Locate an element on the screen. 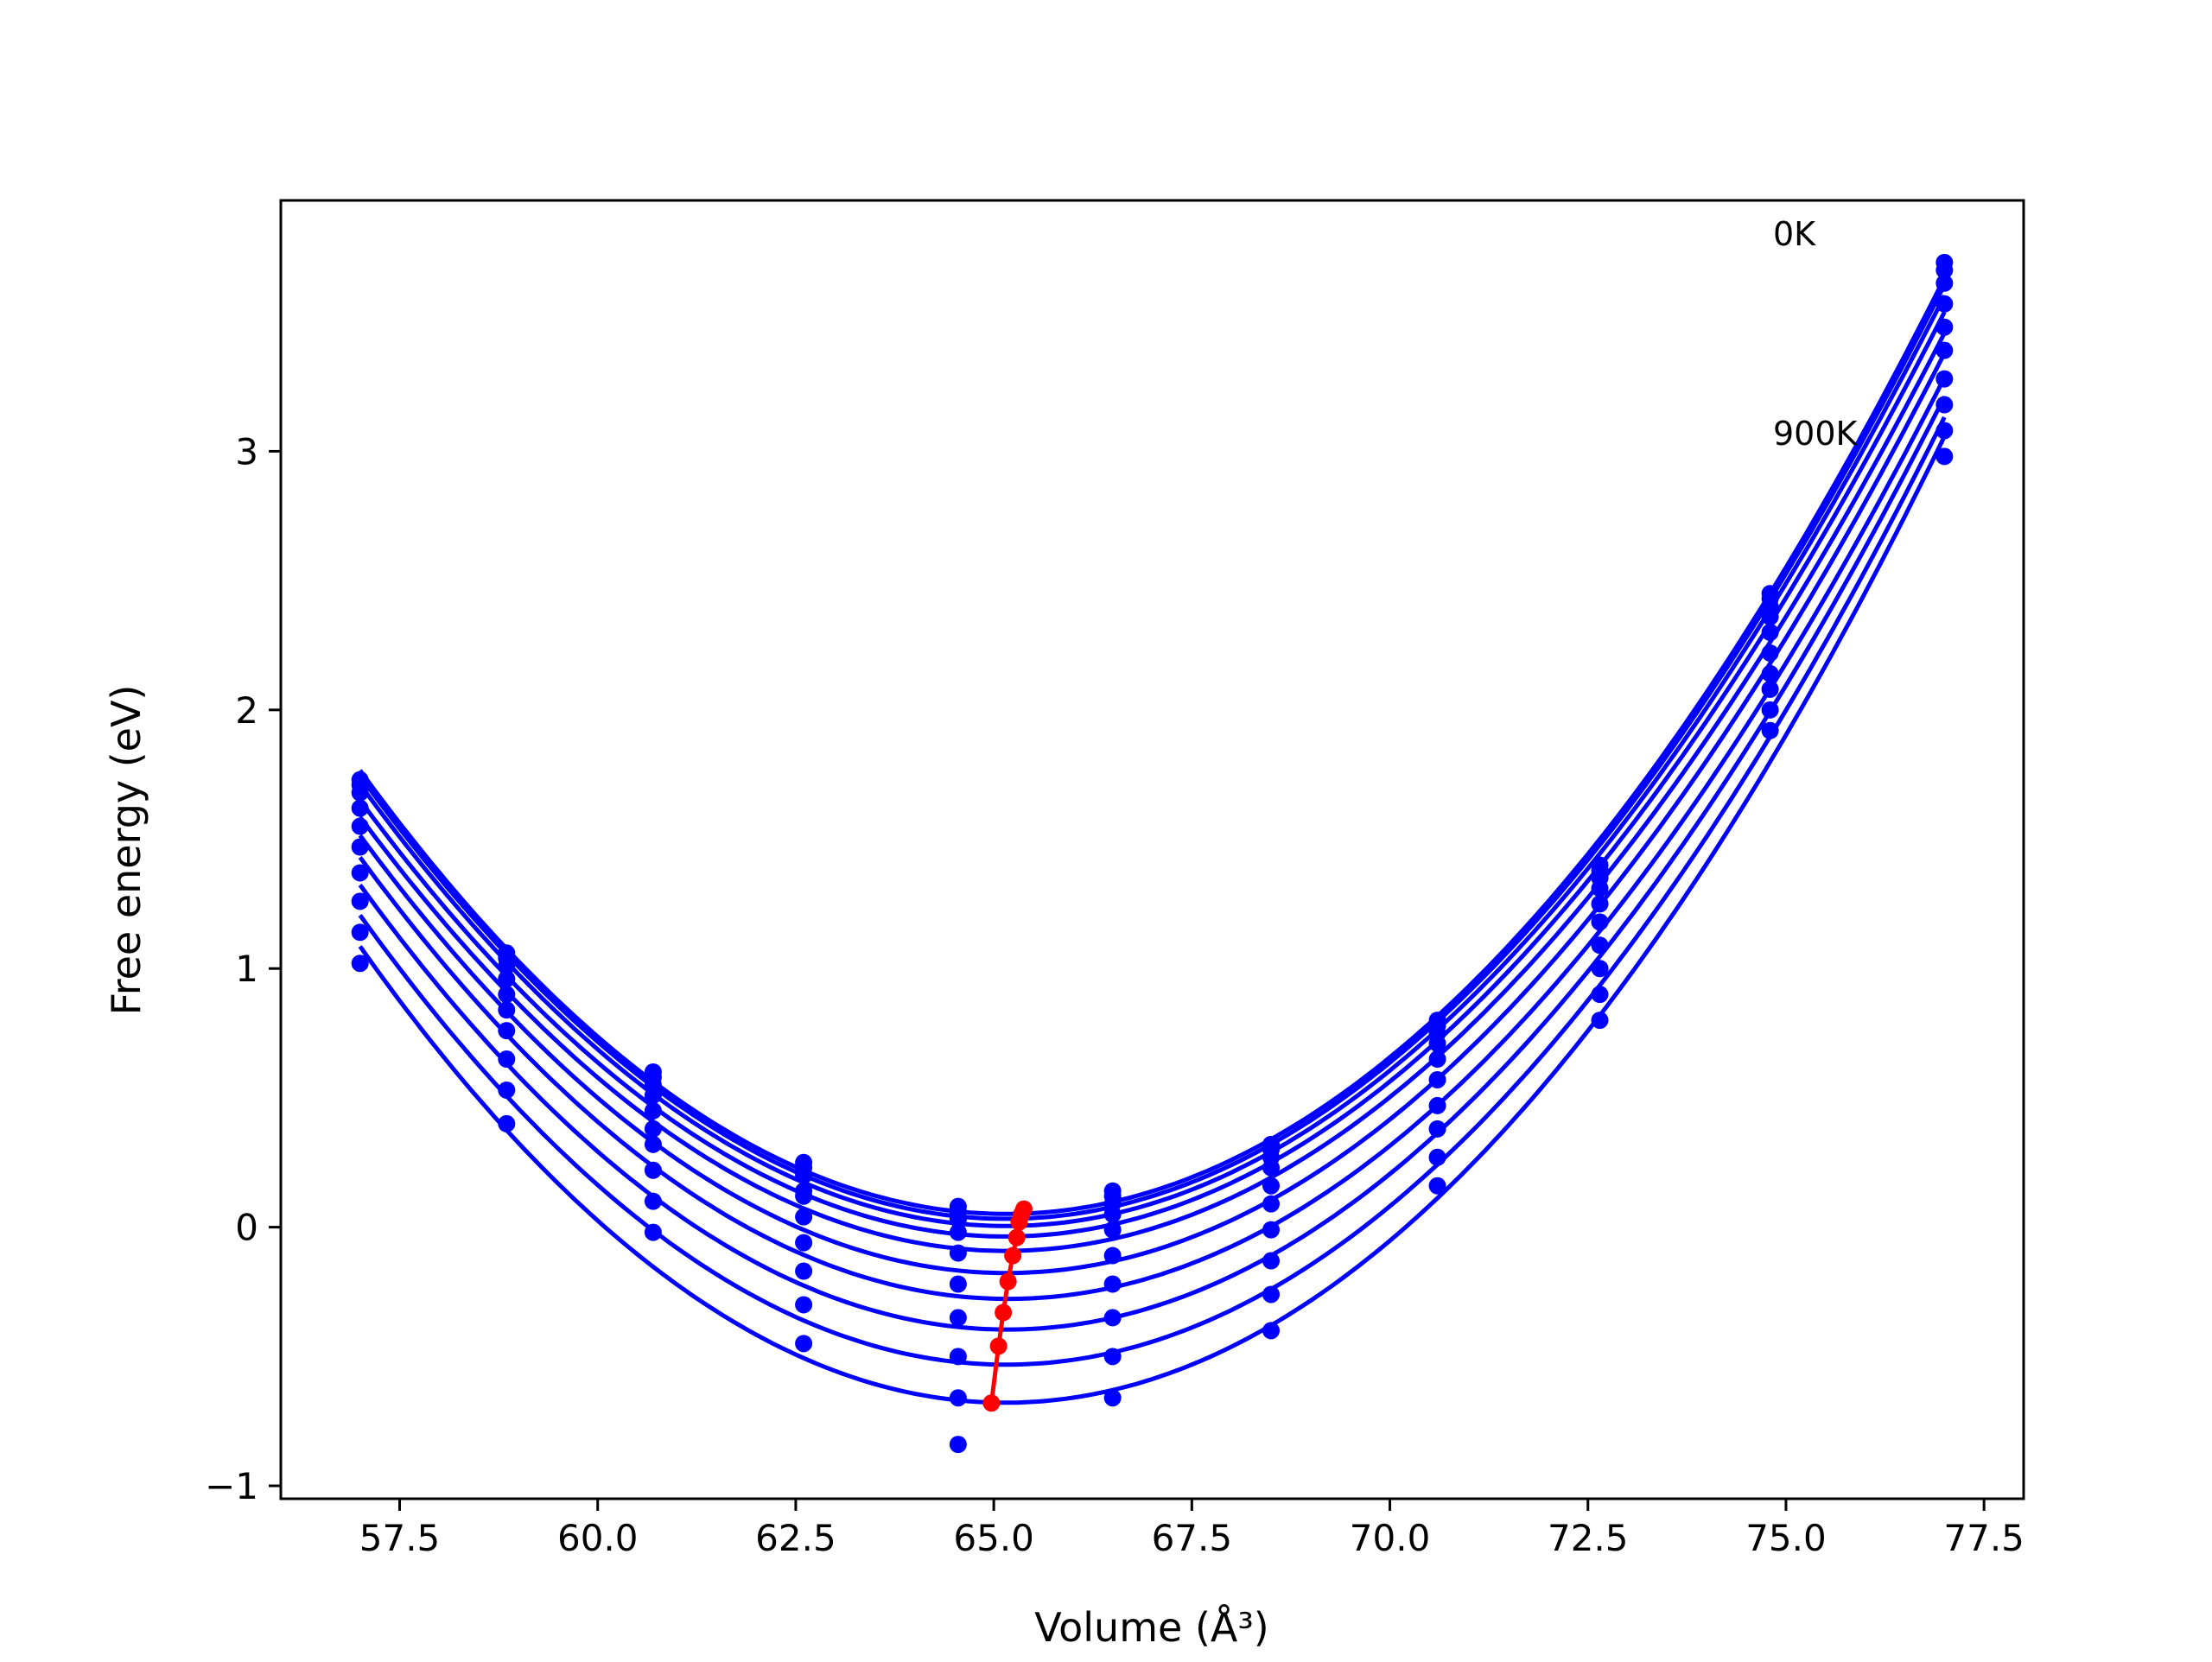 The image size is (2212, 1662). x-tick-label: 75.0 is located at coordinates (1786, 1538).